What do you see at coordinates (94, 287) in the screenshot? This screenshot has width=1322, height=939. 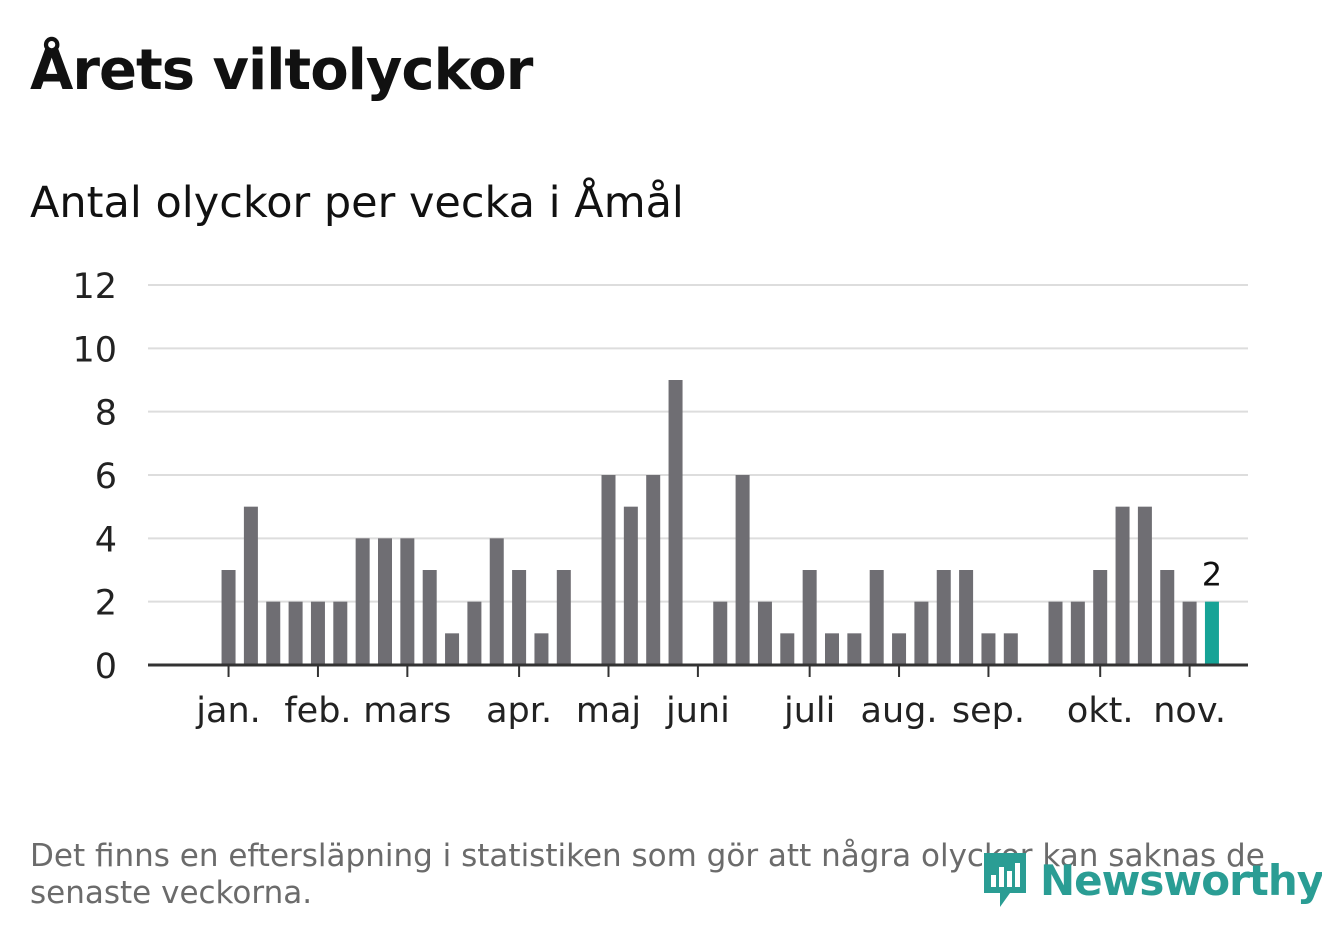 I see `y-tick-label-12: 12` at bounding box center [94, 287].